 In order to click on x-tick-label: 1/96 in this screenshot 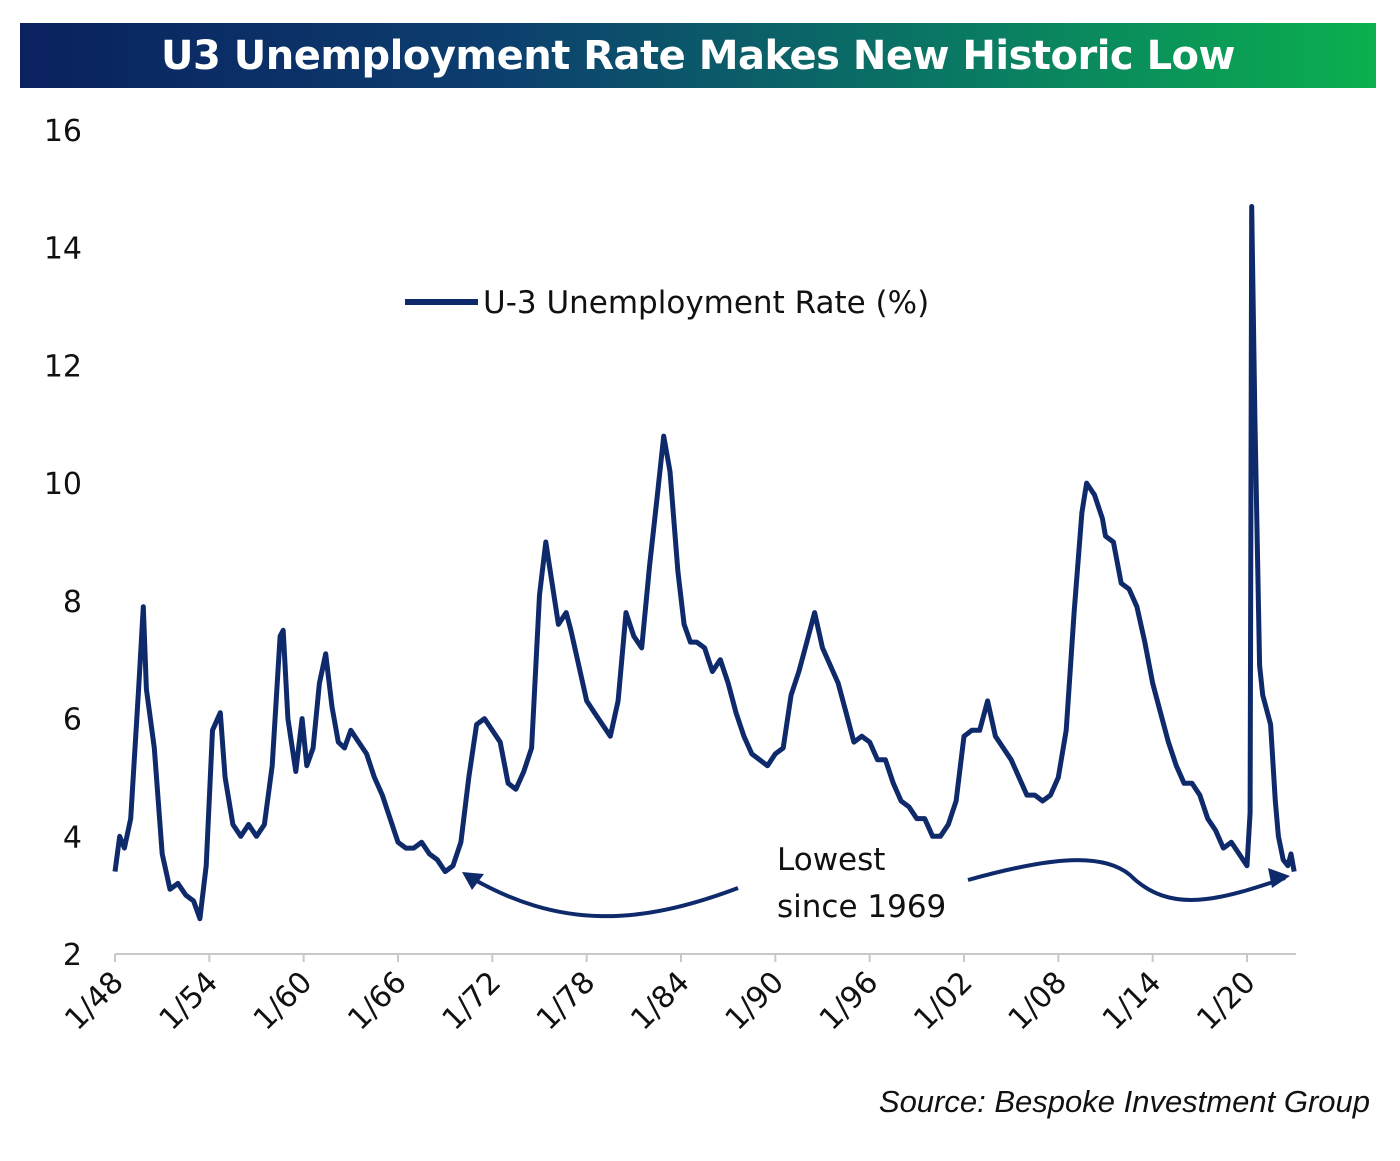, I will do `click(849, 1001)`.